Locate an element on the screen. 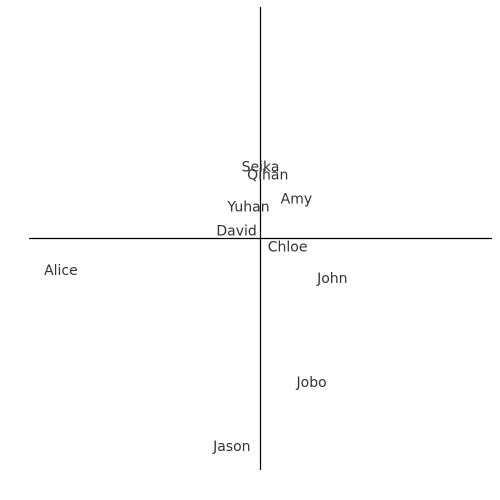 This screenshot has height=500, width=500. point-label-seika: Seika is located at coordinates (261, 168).